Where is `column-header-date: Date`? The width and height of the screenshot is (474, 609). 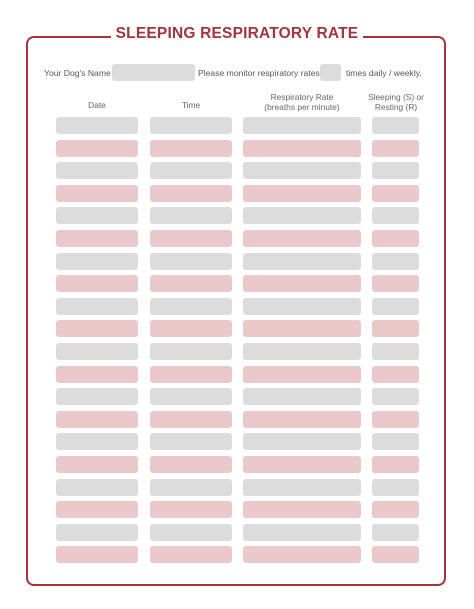
column-header-date: Date is located at coordinates (97, 105).